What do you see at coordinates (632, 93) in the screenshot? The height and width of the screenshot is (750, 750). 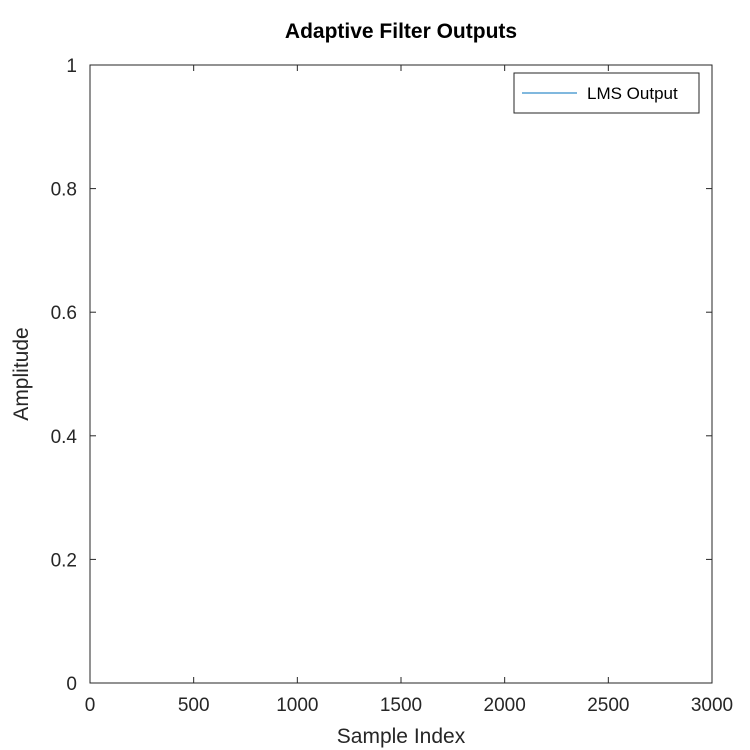 I see `legend-entry-lms-output: LMS Output` at bounding box center [632, 93].